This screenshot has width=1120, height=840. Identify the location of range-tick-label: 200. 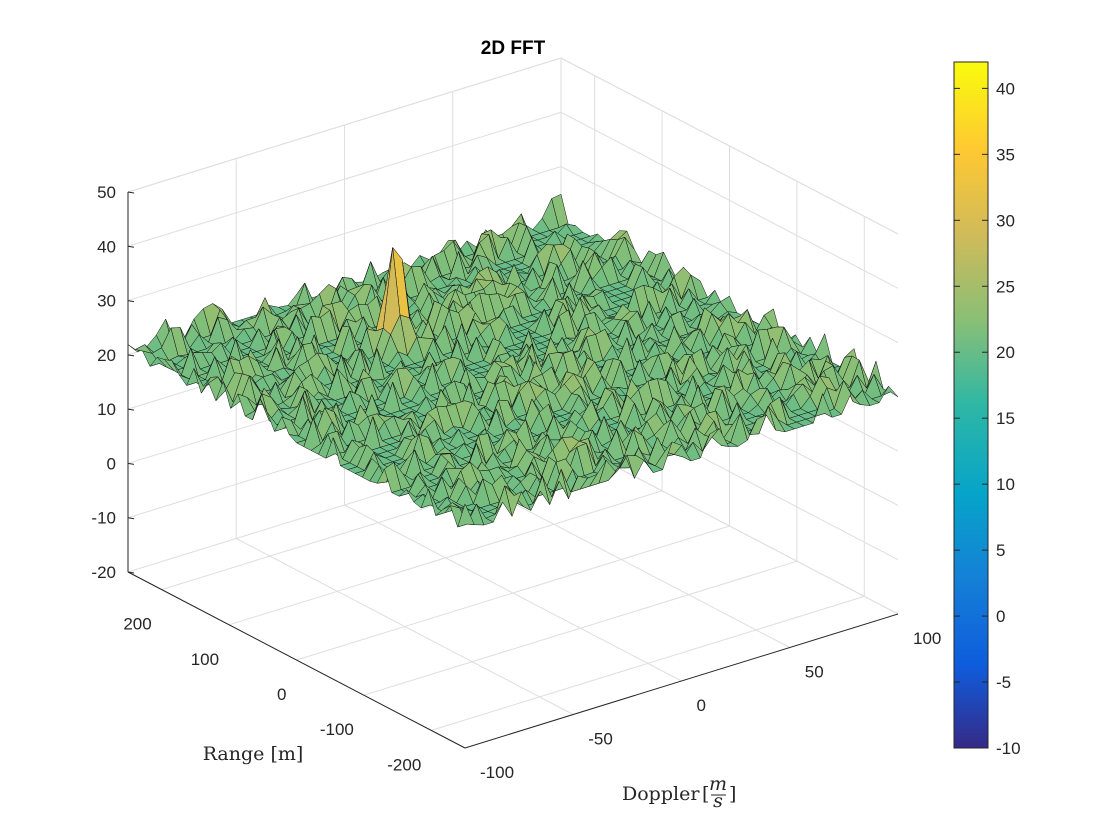
(137, 624).